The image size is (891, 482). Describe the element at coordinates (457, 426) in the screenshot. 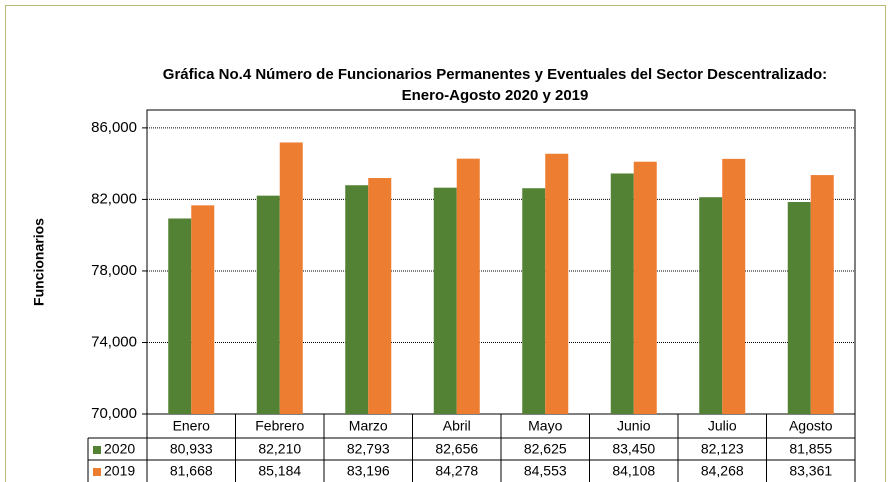

I see `x-tick-label: Abril` at that location.